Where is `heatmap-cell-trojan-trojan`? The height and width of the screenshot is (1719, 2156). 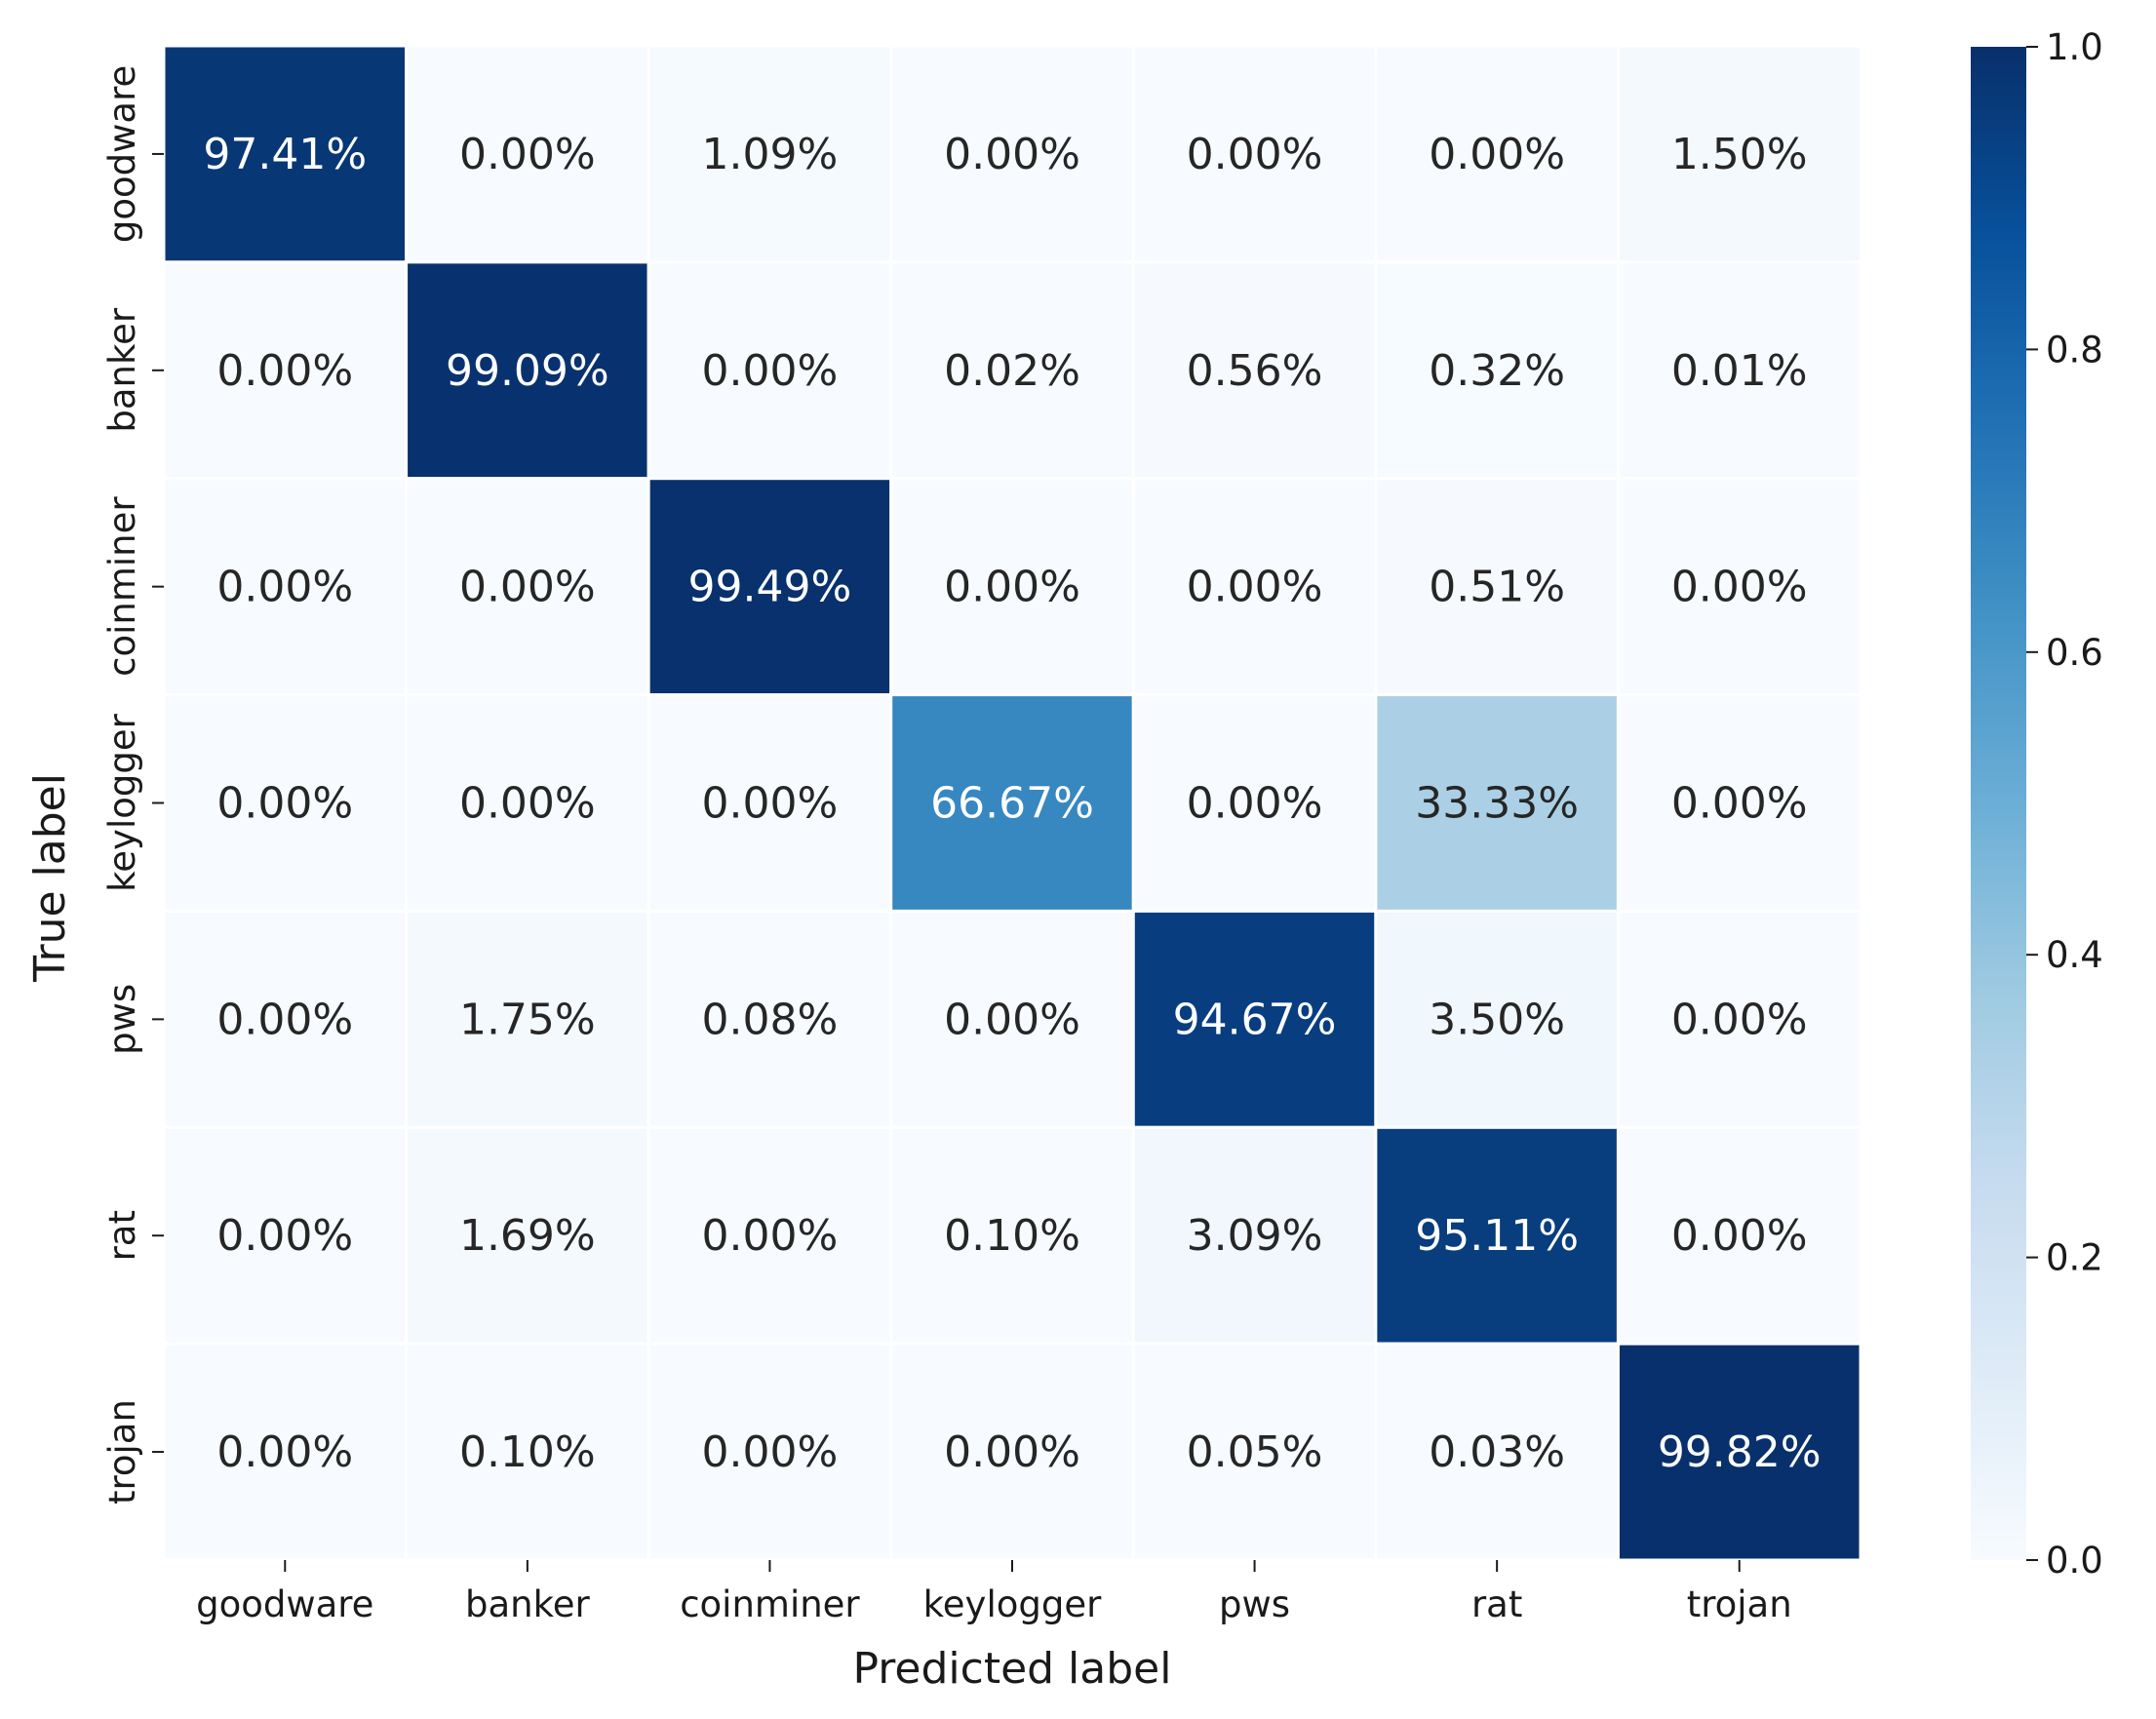 heatmap-cell-trojan-trojan is located at coordinates (1739, 1452).